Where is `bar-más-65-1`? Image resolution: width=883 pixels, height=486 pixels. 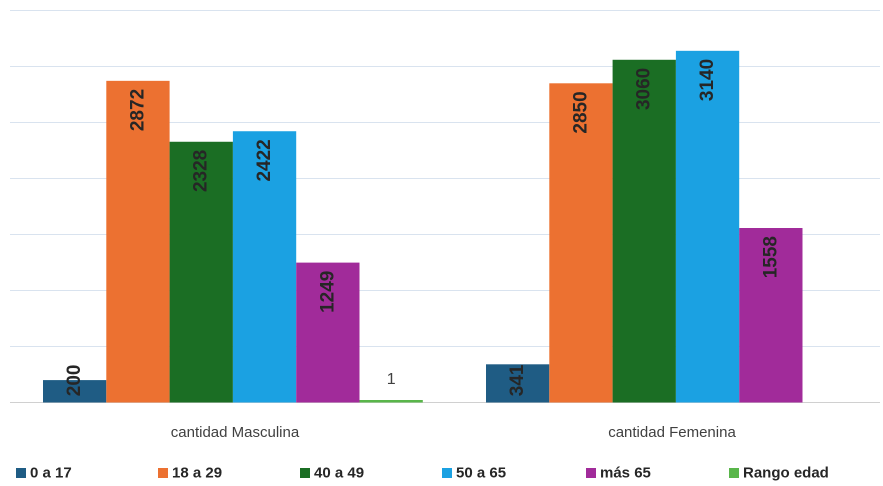
bar-más-65-1 is located at coordinates (771, 315).